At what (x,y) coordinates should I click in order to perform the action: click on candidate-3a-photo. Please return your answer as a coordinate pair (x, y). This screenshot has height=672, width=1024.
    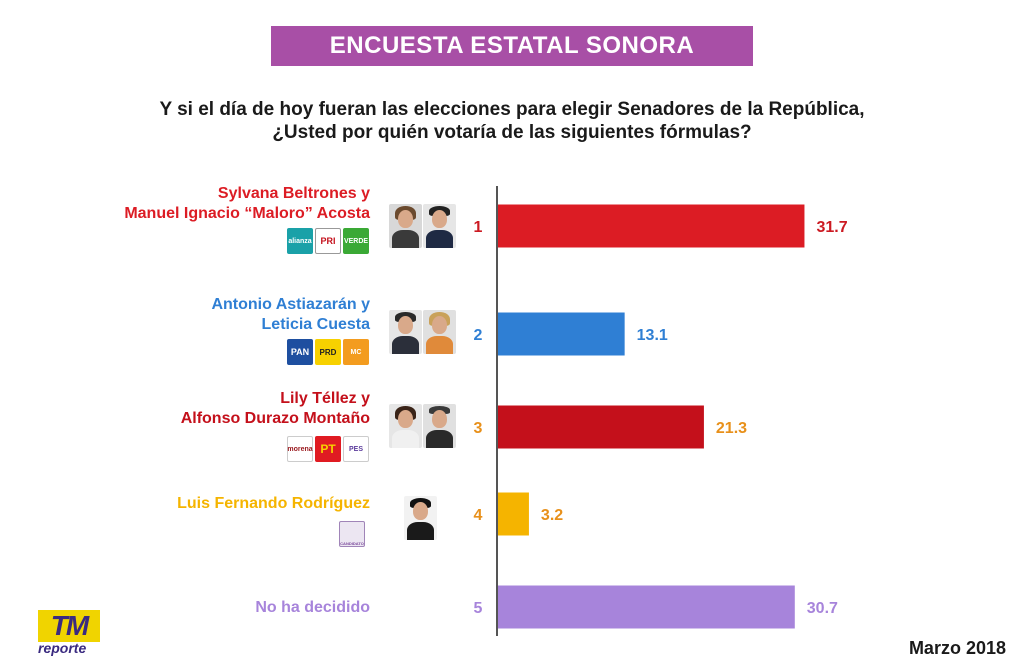
    Looking at the image, I should click on (405, 426).